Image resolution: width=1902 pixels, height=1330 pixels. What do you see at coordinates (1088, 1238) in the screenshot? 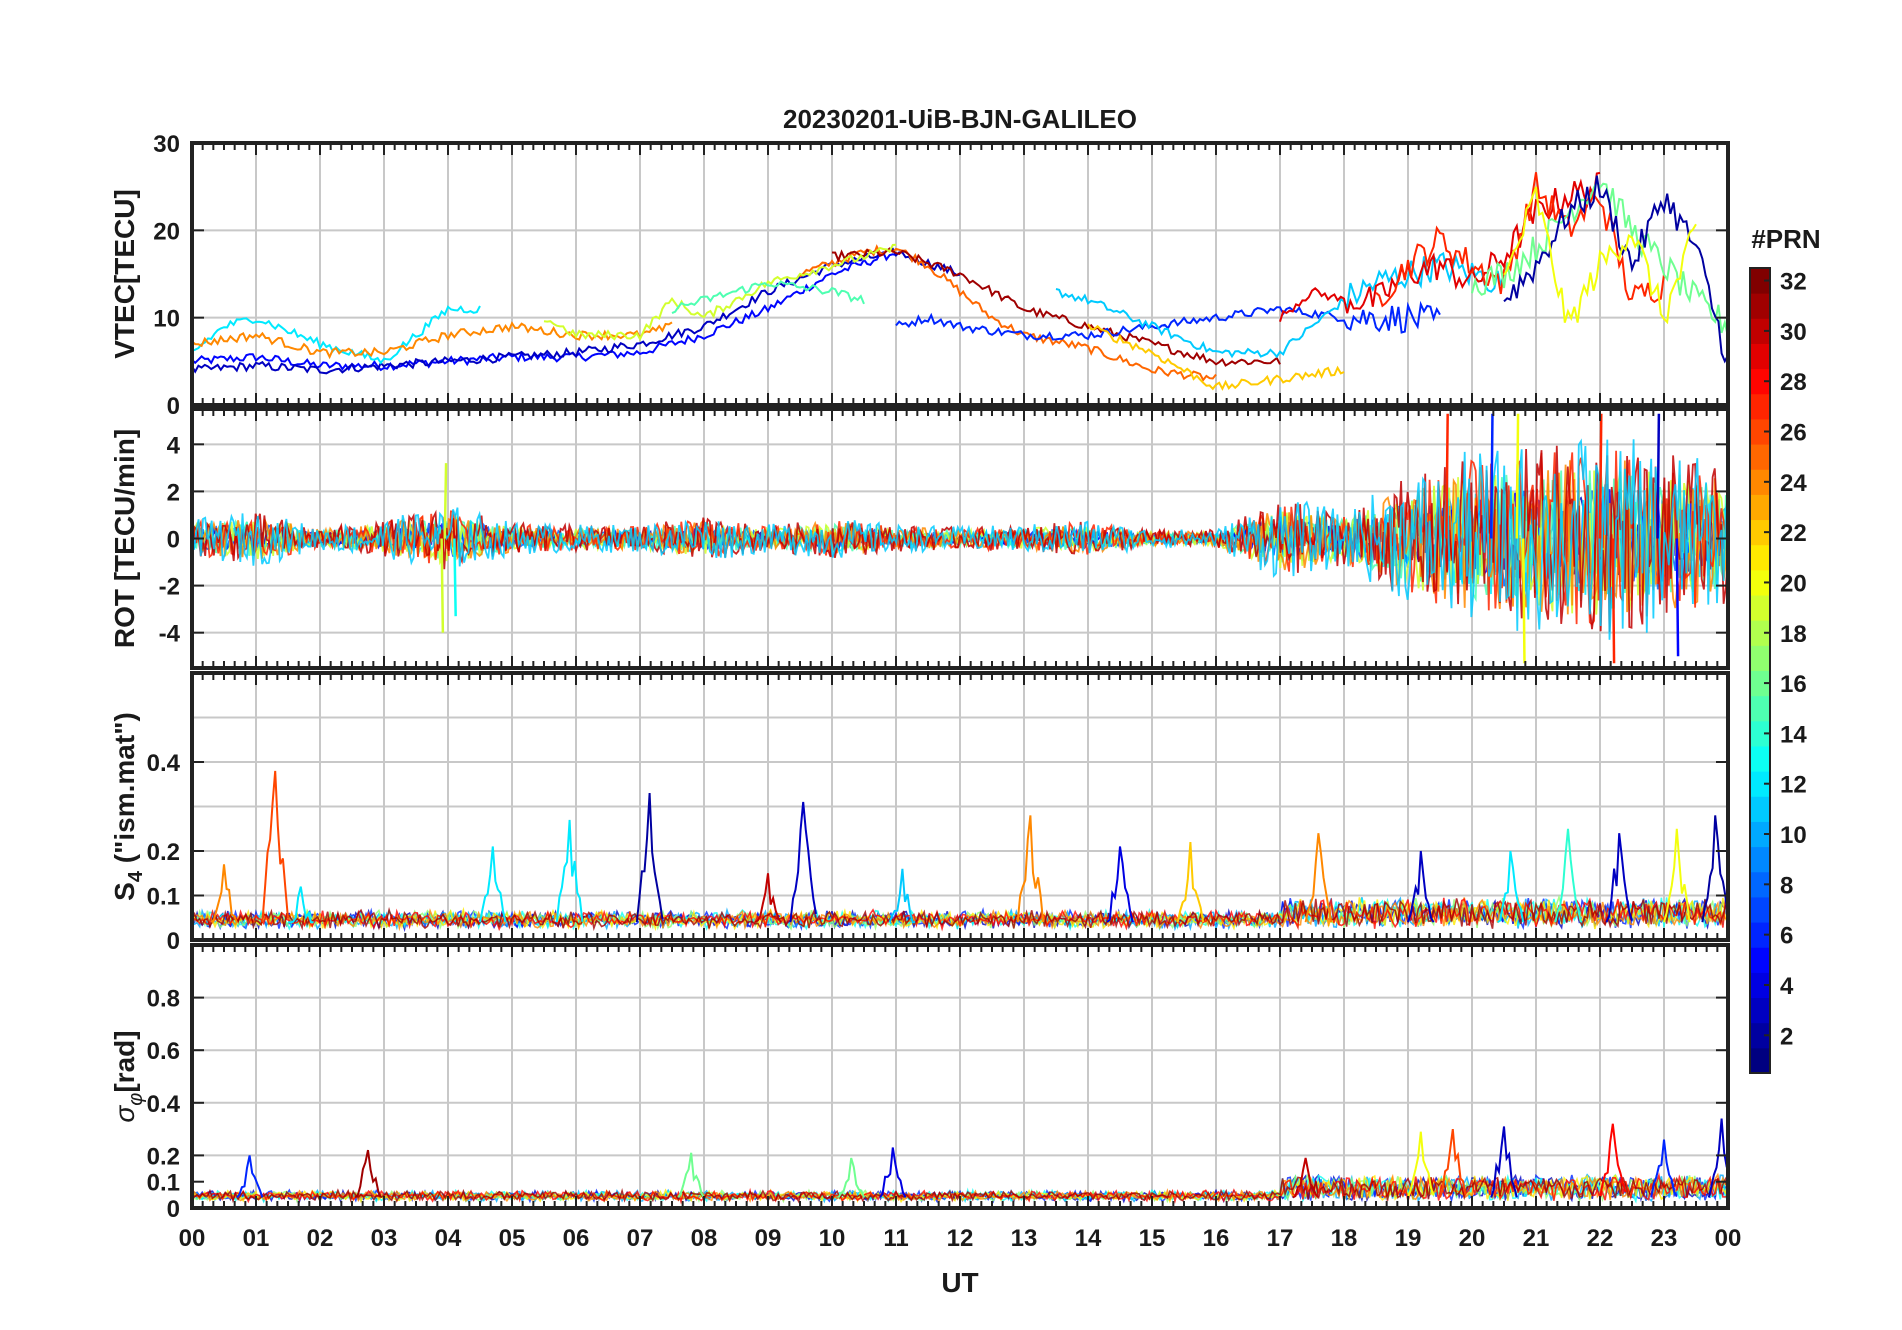
I see `x-tick-label: 14` at bounding box center [1088, 1238].